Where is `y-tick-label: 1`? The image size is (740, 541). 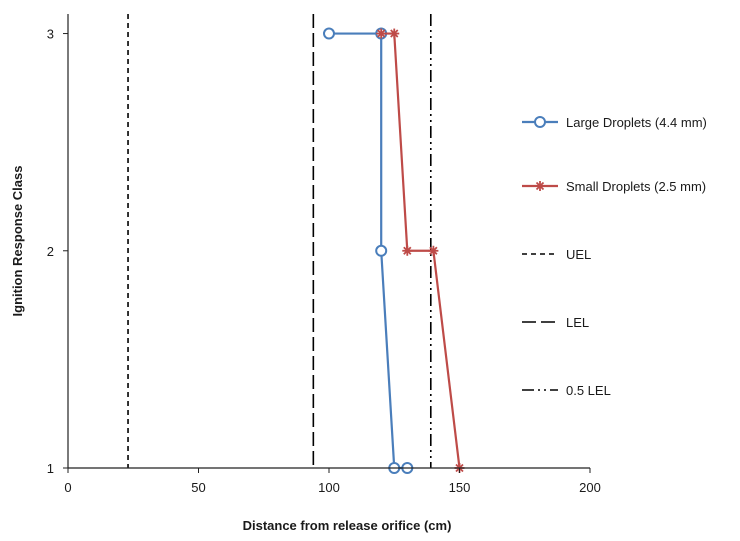 y-tick-label: 1 is located at coordinates (50, 468).